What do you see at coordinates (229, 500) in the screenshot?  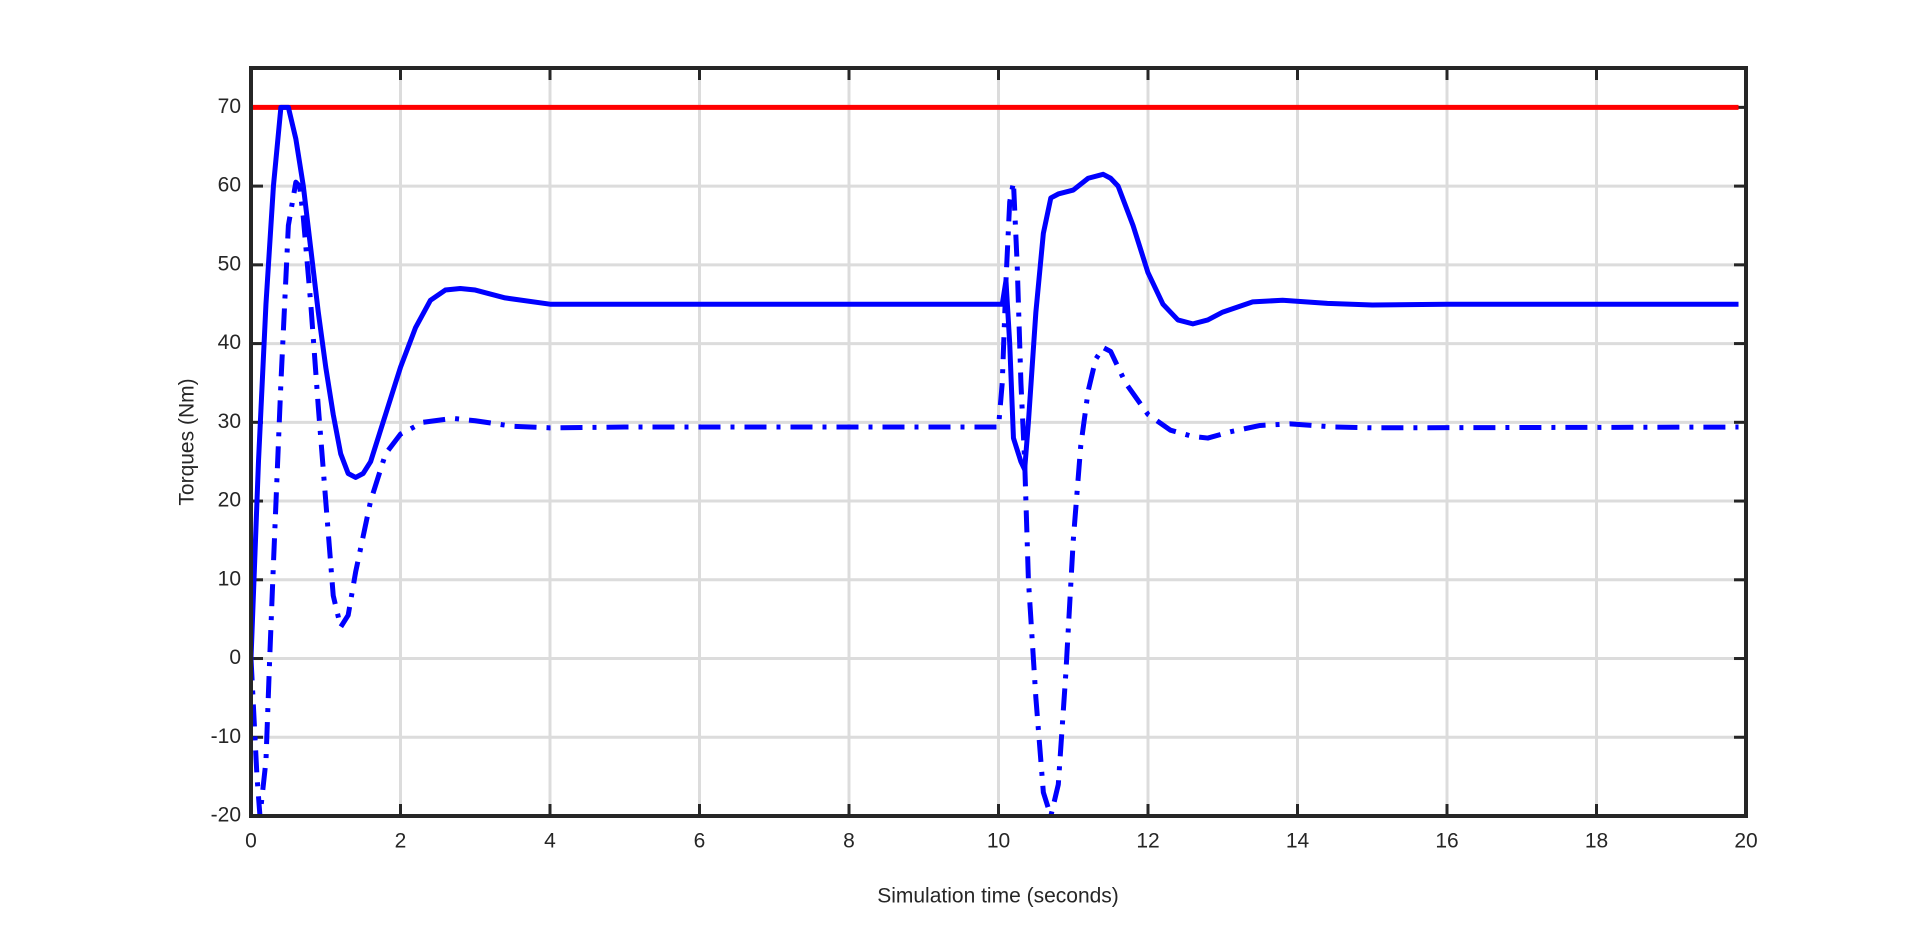 I see `y-tick-label: 20` at bounding box center [229, 500].